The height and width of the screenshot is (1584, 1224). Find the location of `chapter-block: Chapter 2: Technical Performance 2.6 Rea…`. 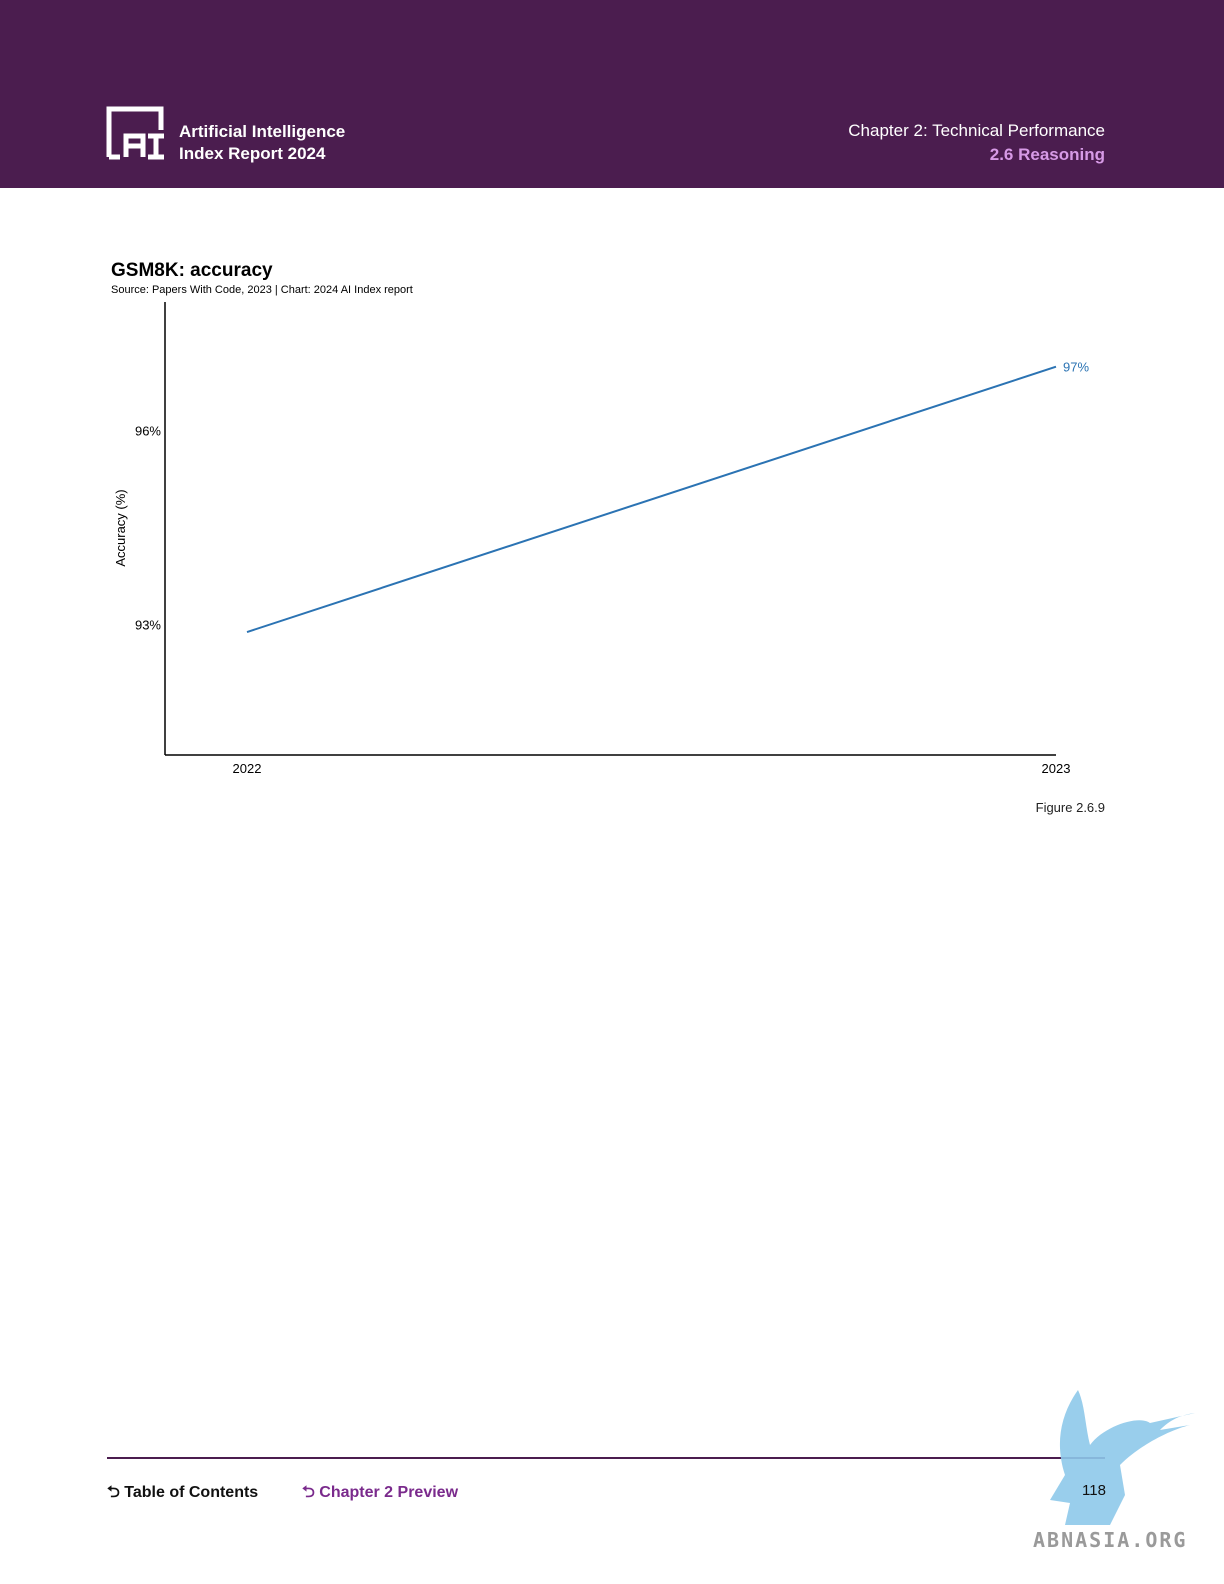

chapter-block: Chapter 2: Technical Performance 2.6 Rea… is located at coordinates (976, 143).